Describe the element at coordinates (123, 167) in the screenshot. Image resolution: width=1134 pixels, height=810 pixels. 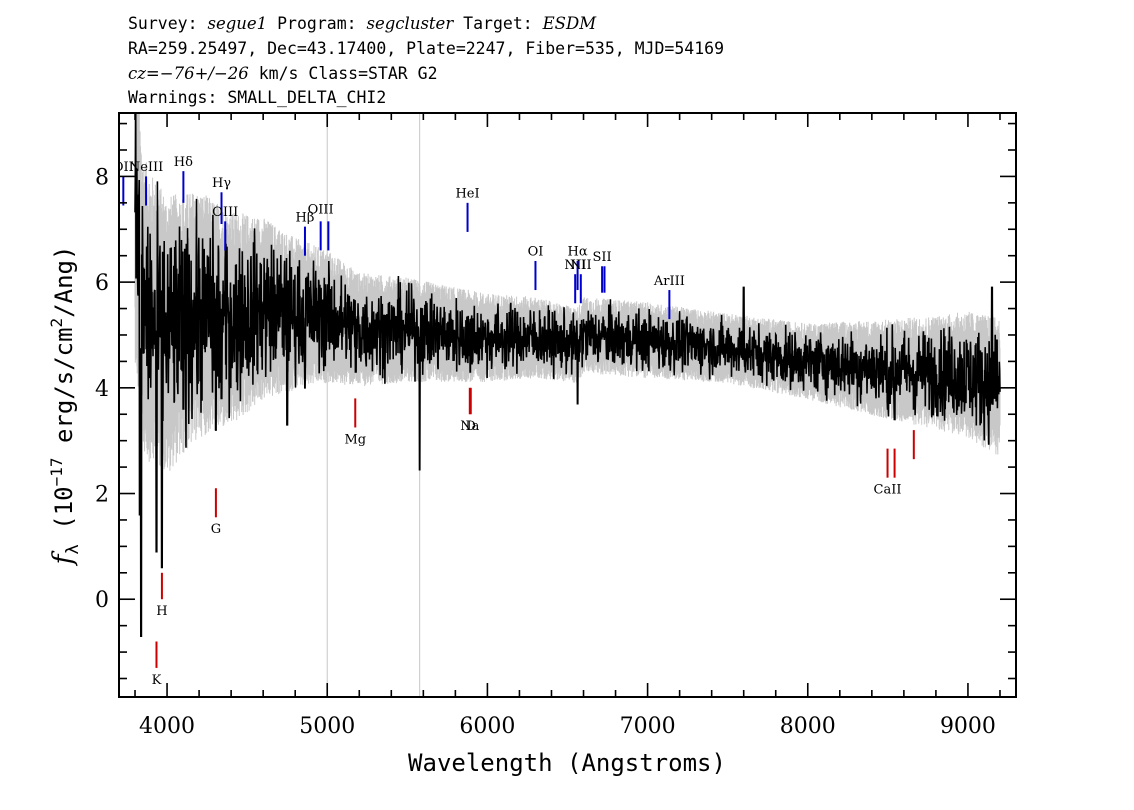
I see `emission-line-label: OII` at that location.